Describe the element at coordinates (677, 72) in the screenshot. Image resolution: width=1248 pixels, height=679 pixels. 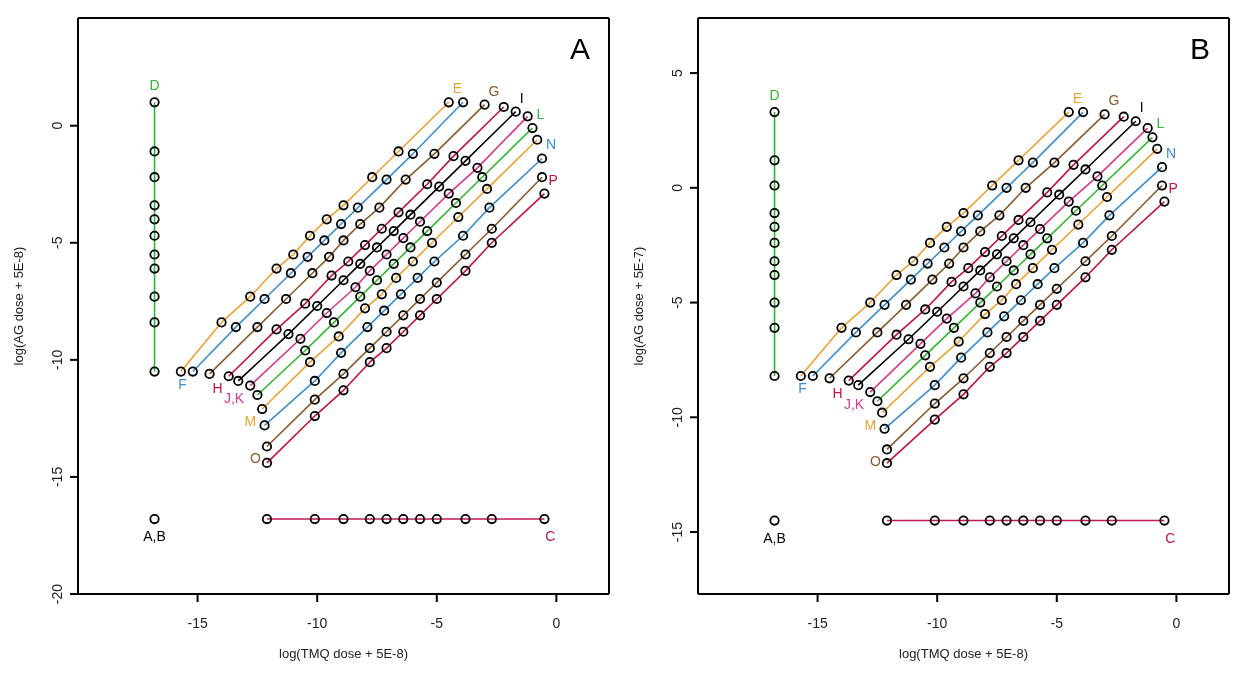
I see `y-tick-label: 5` at that location.